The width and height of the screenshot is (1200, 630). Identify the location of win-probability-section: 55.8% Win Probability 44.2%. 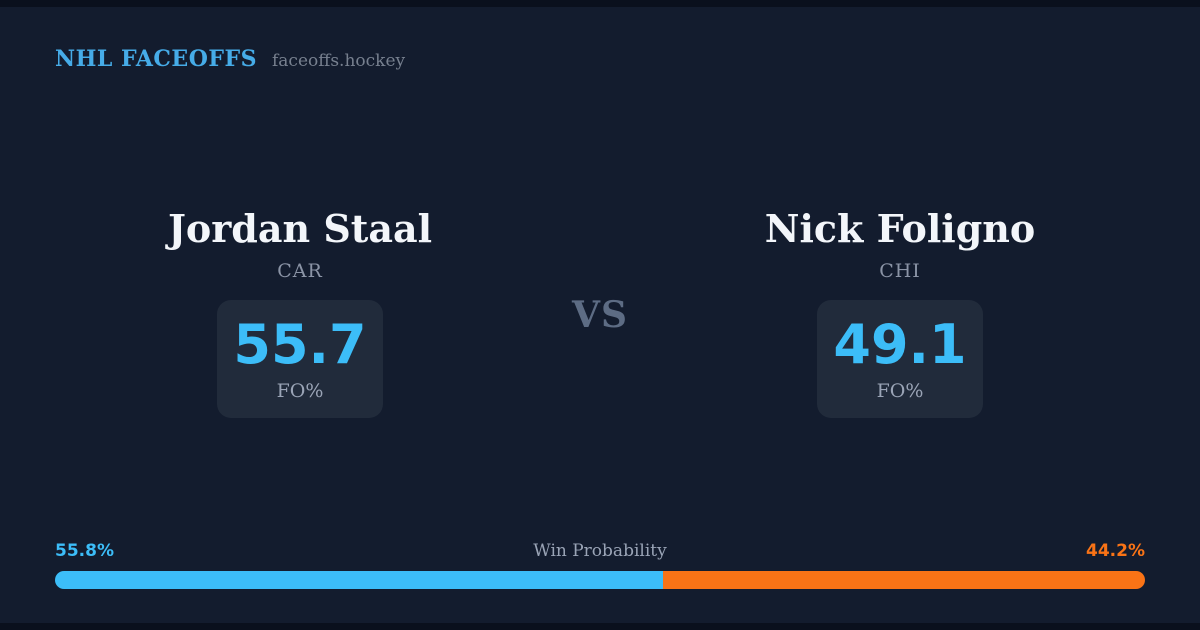
(600, 565).